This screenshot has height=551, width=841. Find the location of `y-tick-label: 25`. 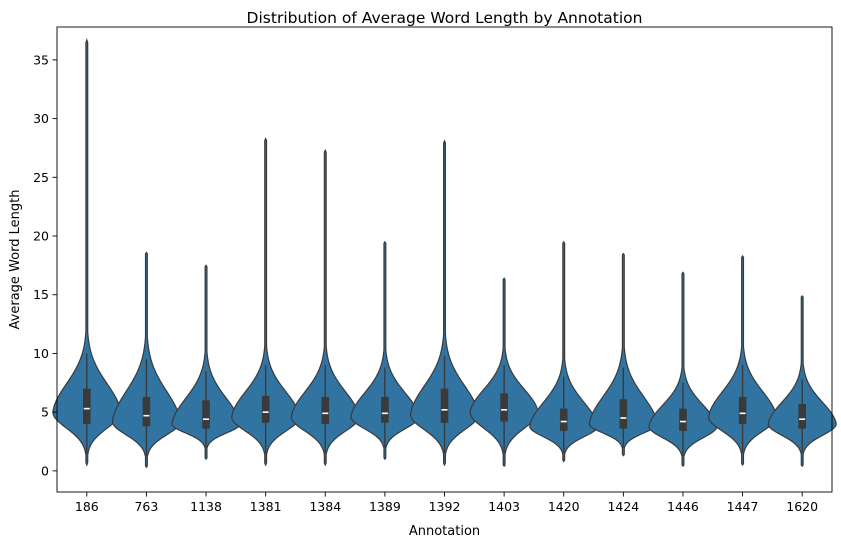

y-tick-label: 25 is located at coordinates (41, 177).